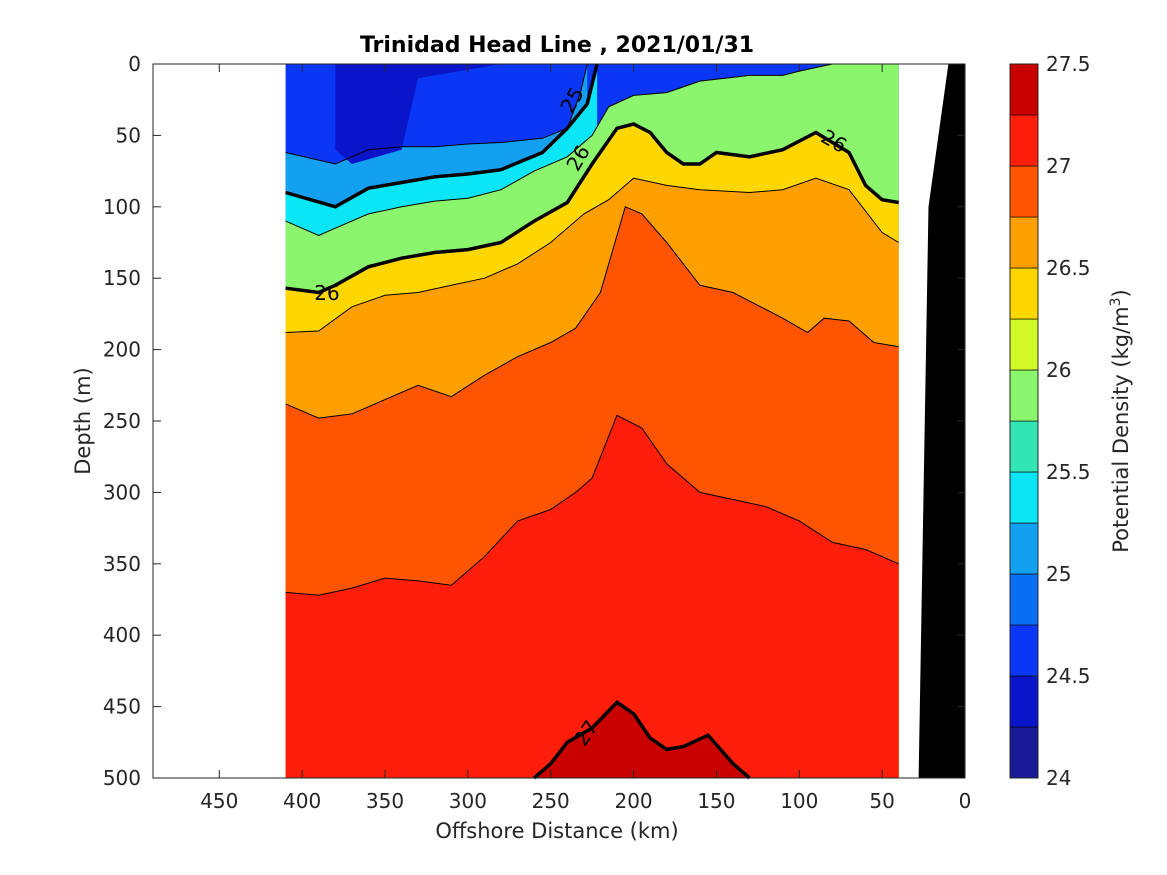  Describe the element at coordinates (556, 831) in the screenshot. I see `x-axis-label: Offshore Distance (km)` at that location.